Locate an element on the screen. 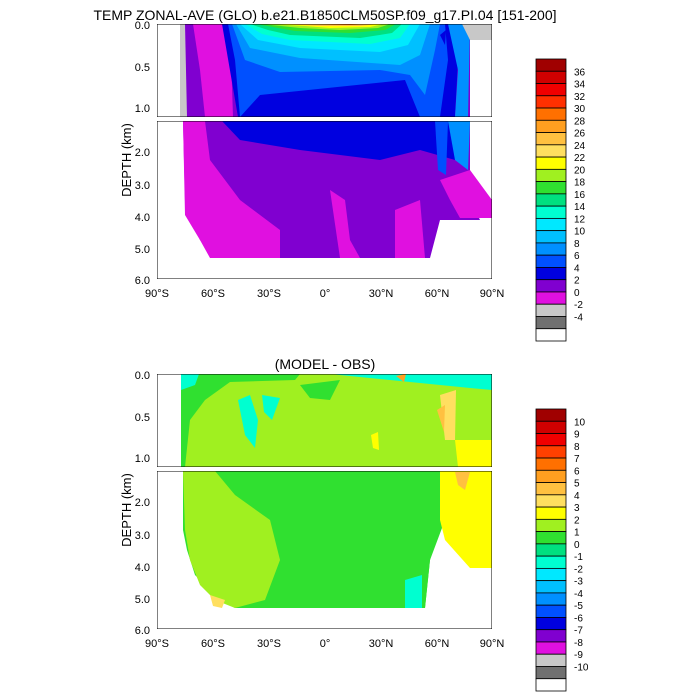 The height and width of the screenshot is (700, 700). panel-1-x-tick: 30°S is located at coordinates (269, 294).